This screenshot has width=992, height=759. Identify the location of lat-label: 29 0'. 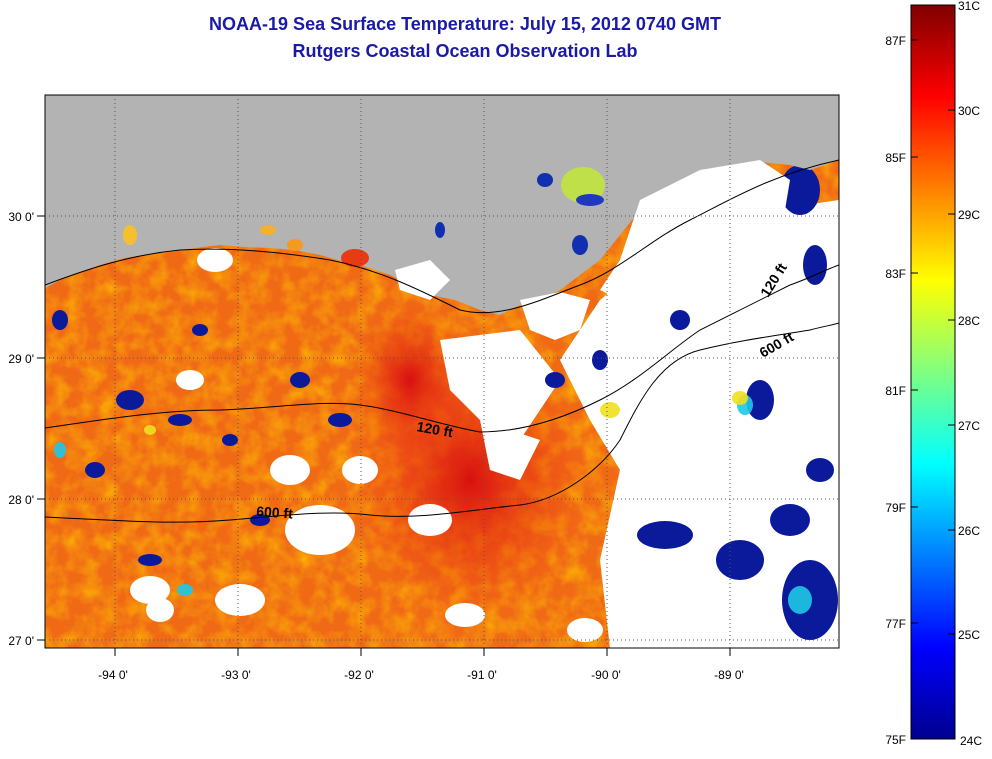
(21, 359).